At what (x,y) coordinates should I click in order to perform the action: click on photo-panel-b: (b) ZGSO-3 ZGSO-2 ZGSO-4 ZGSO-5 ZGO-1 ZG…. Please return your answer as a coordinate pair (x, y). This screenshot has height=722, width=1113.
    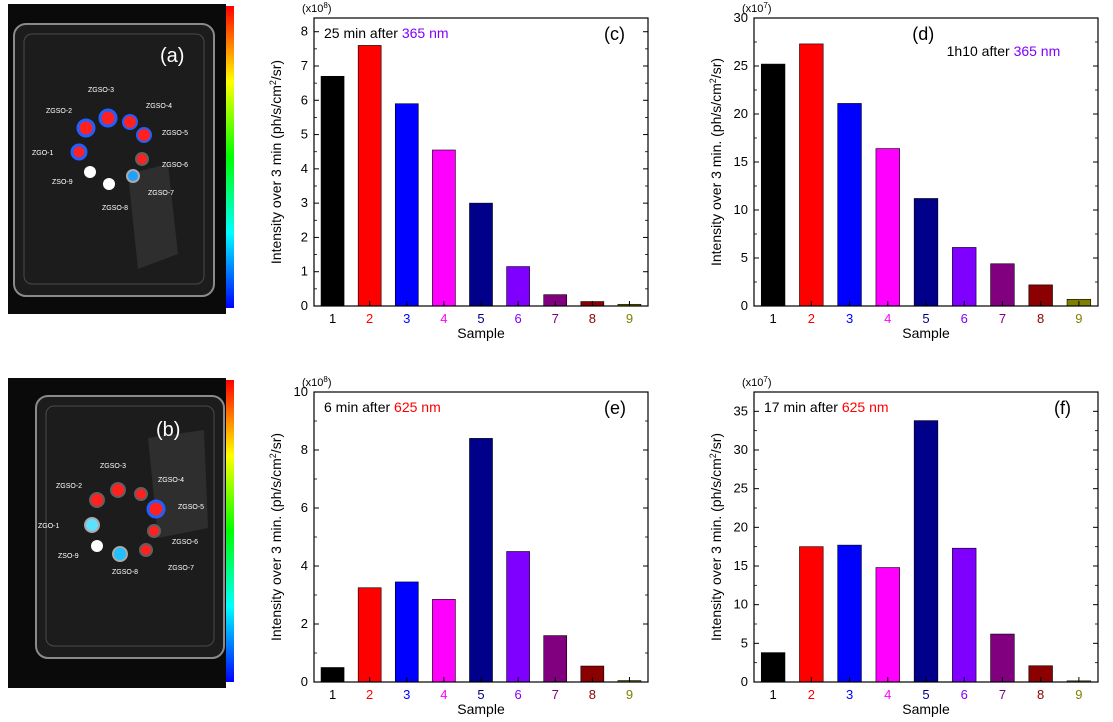
    Looking at the image, I should click on (121, 533).